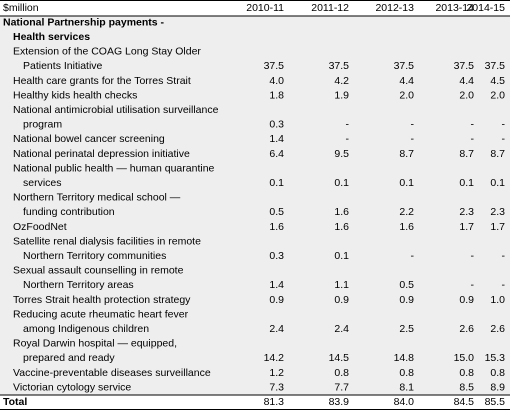 This screenshot has width=510, height=410. What do you see at coordinates (276, 125) in the screenshot?
I see `cell: 0.3` at bounding box center [276, 125].